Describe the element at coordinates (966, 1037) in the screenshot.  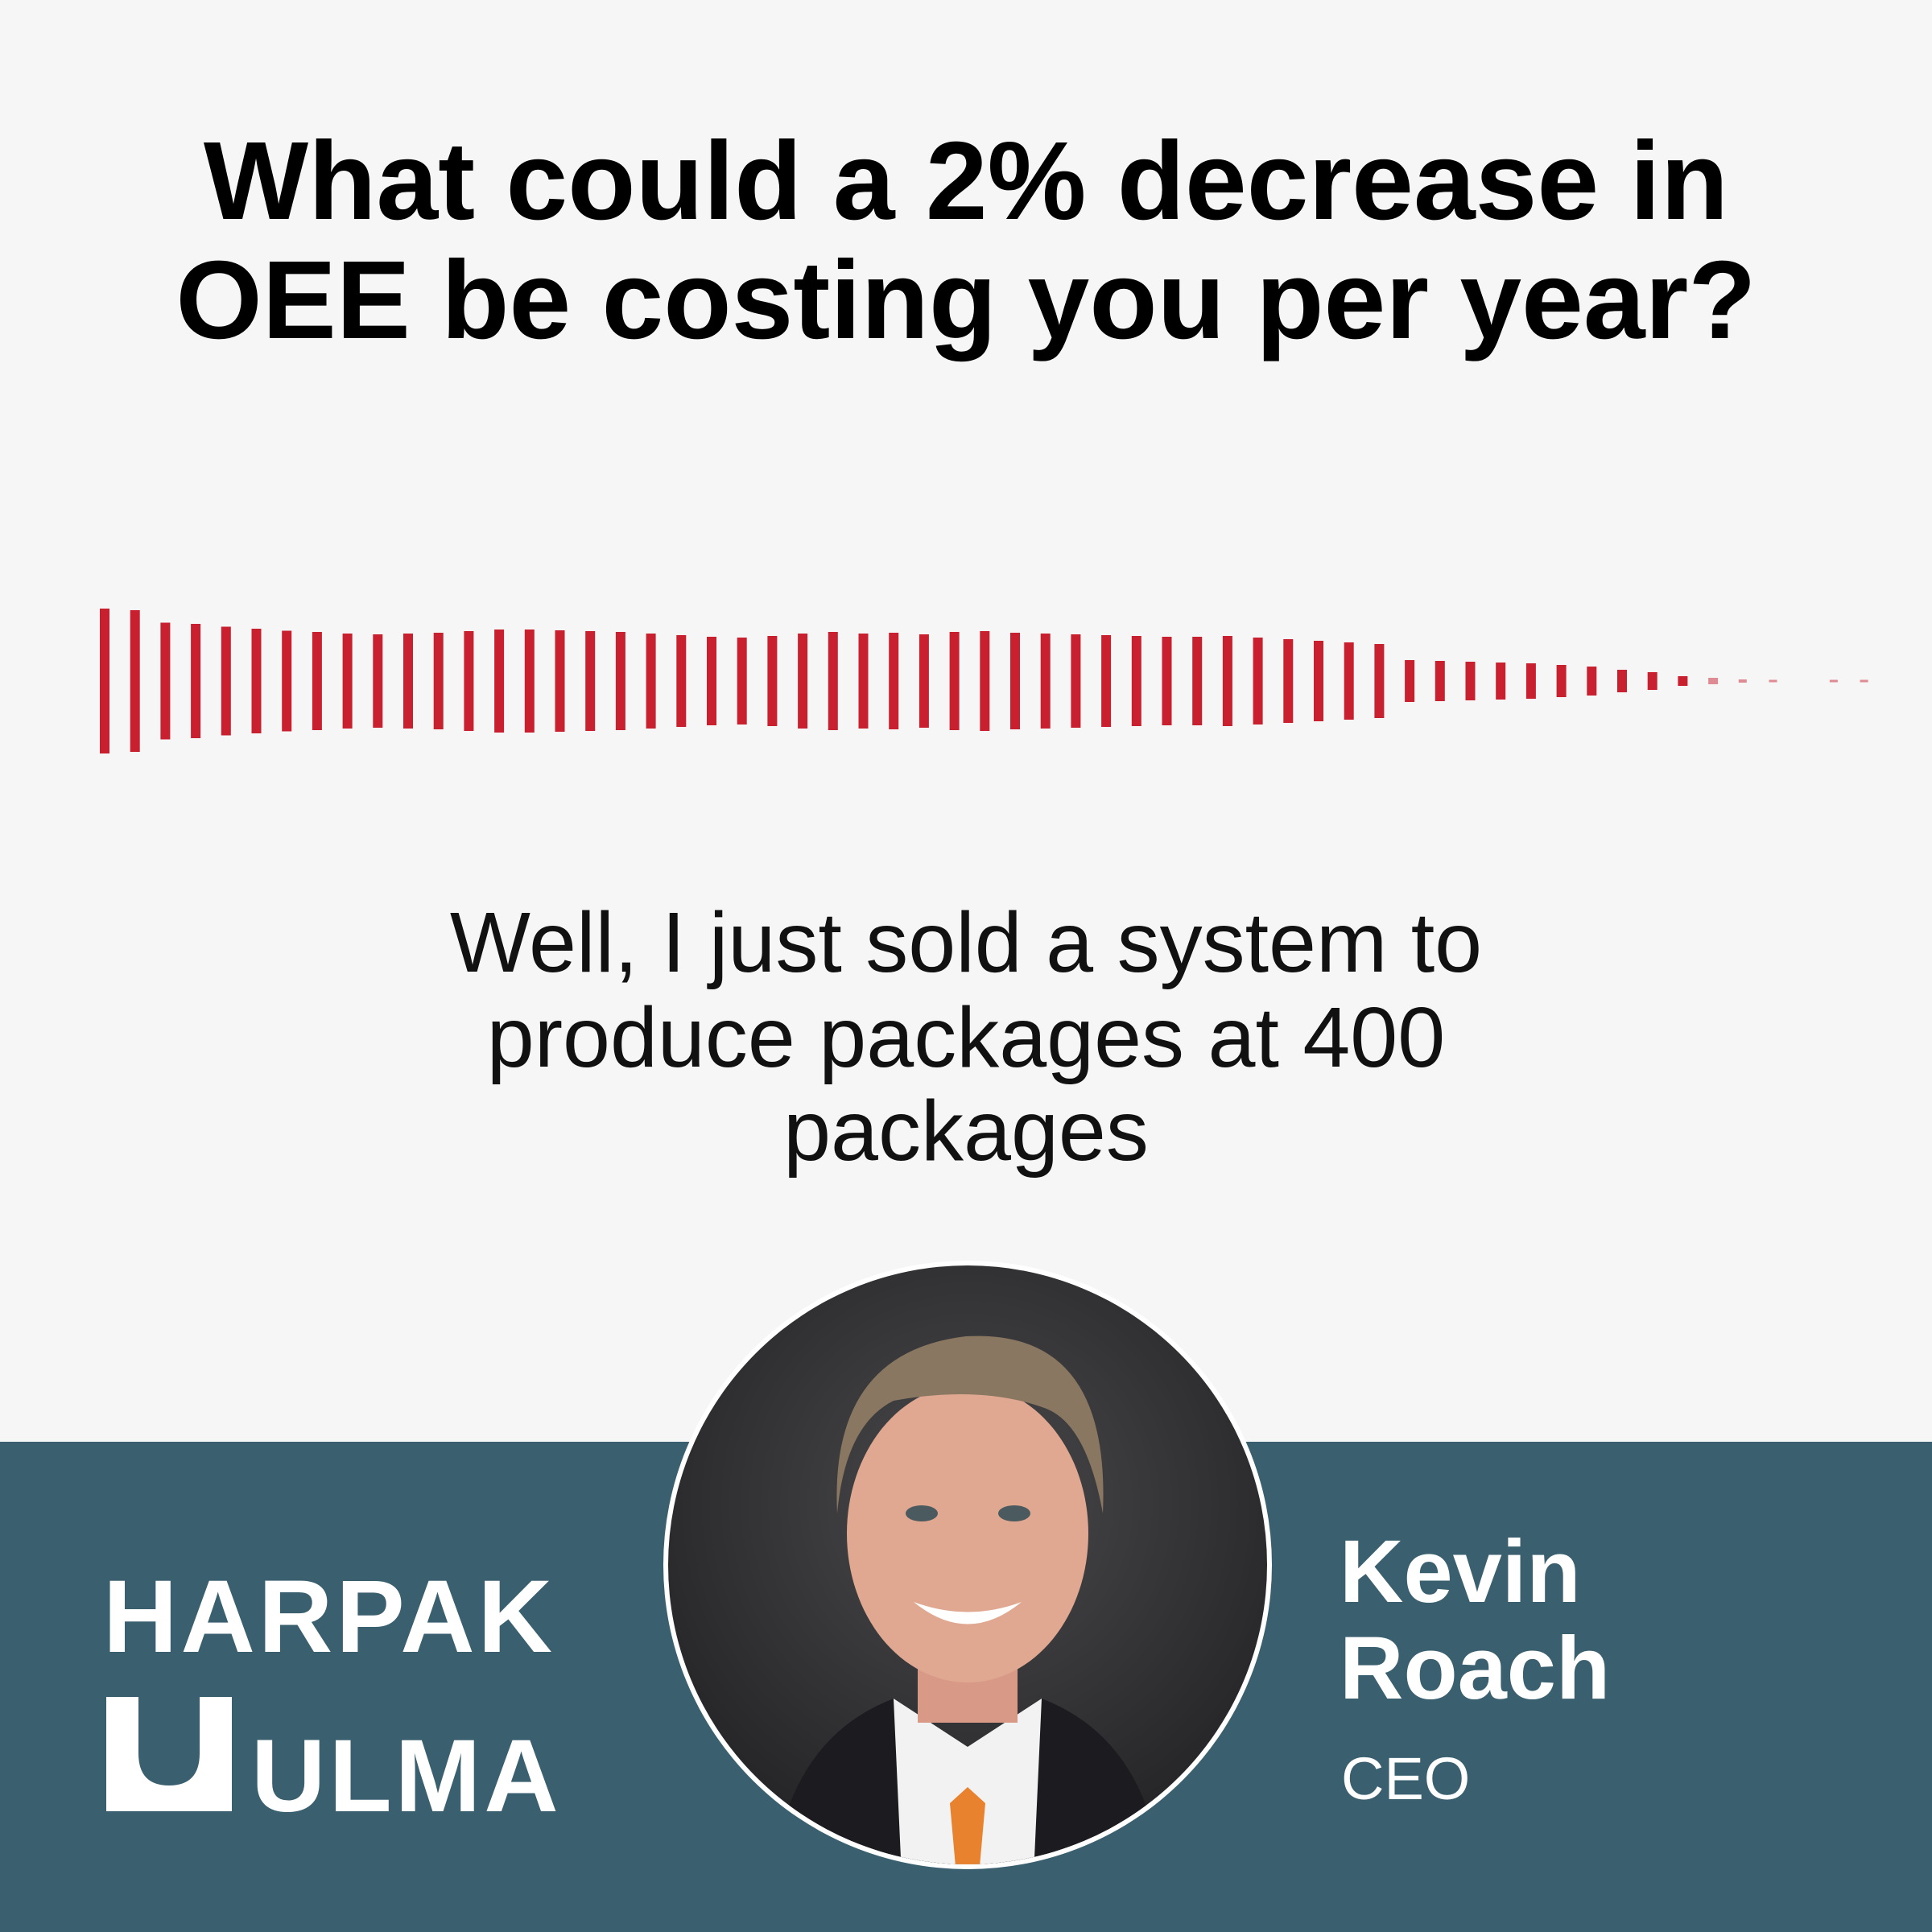
I see `caption-line: produce packages at 400` at that location.